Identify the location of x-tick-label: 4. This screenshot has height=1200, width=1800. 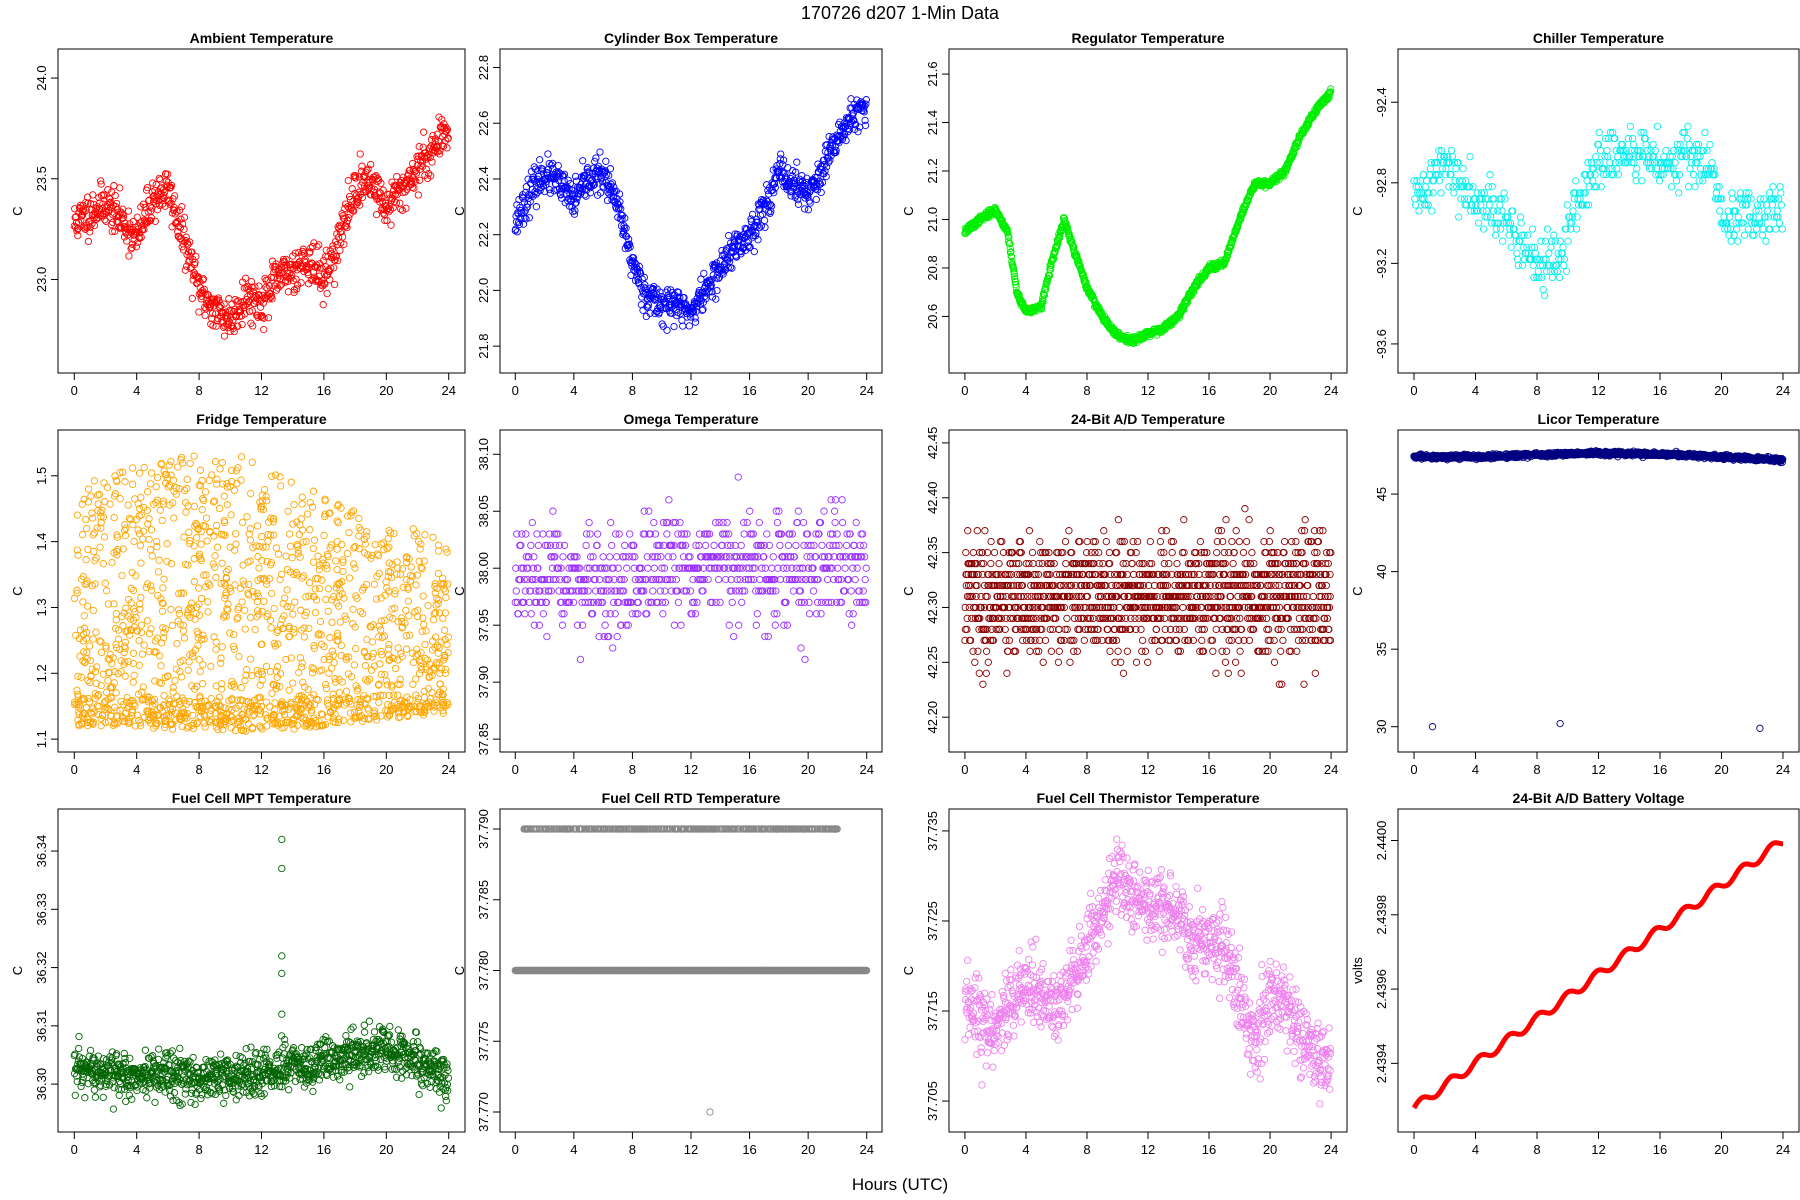
(1025, 390).